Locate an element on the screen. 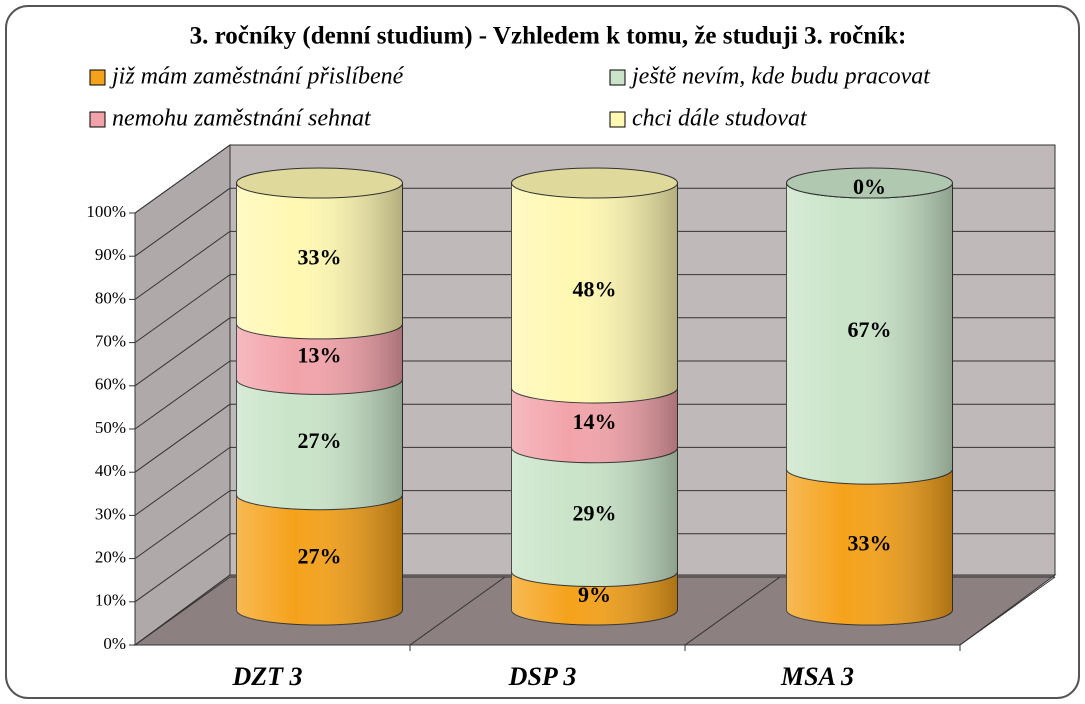 The image size is (1085, 704). y-tick-label: 90% is located at coordinates (110, 254).